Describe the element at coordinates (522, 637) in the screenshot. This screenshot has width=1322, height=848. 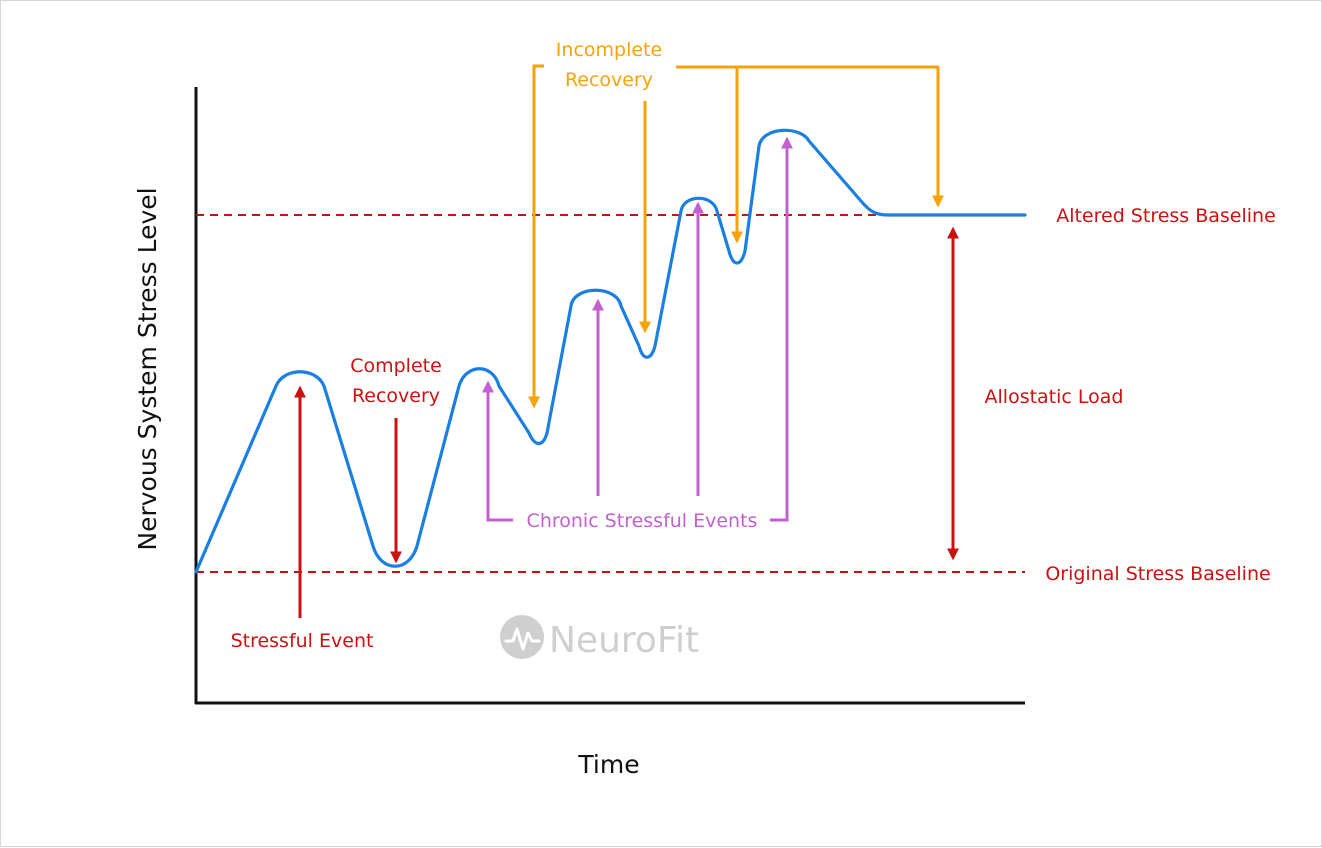
I see `pulse-circle-icon` at that location.